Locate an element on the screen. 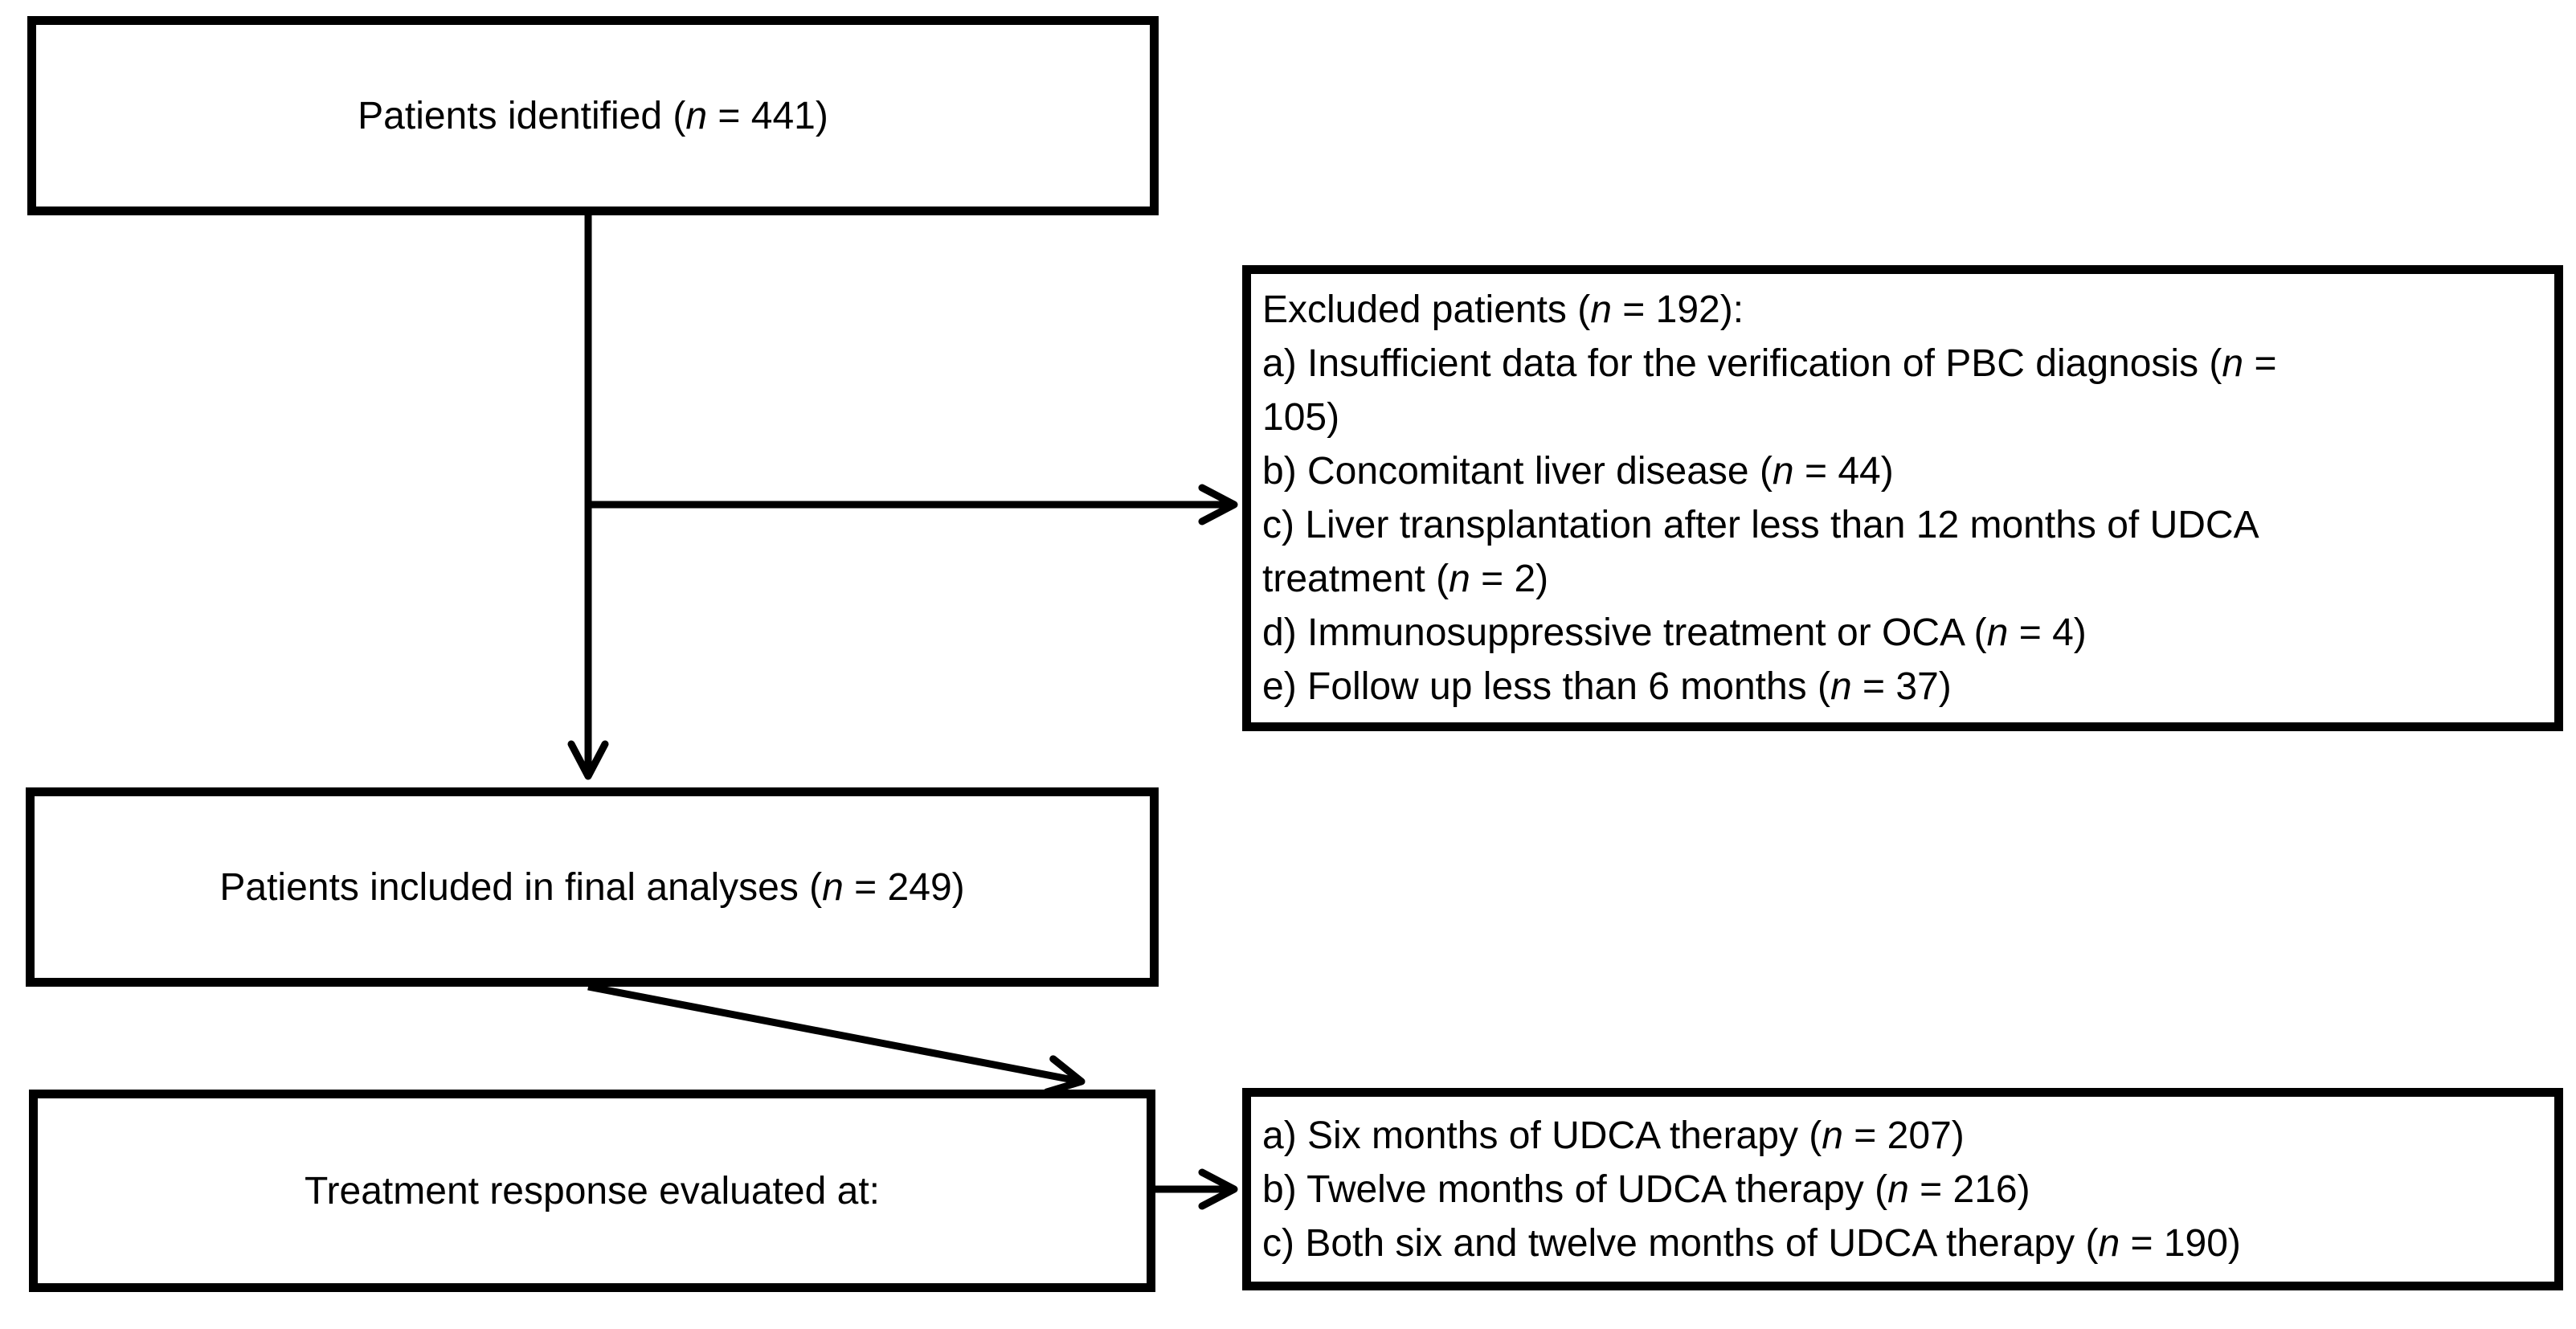  box-treatment-response: Treatment response evaluated at: is located at coordinates (592, 1191).